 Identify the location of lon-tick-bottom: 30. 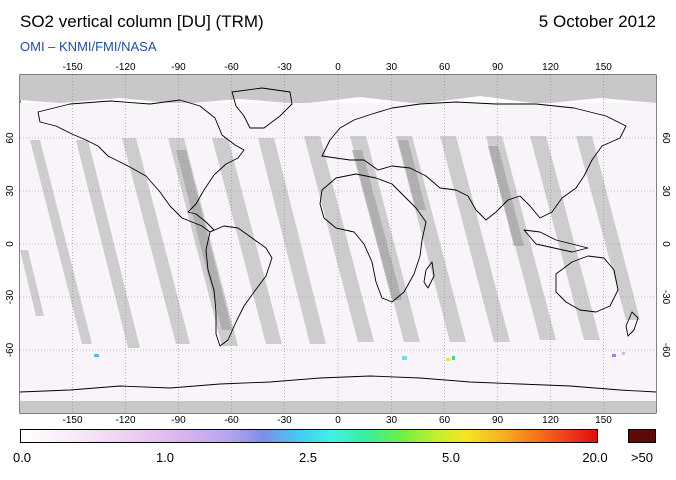
(391, 420).